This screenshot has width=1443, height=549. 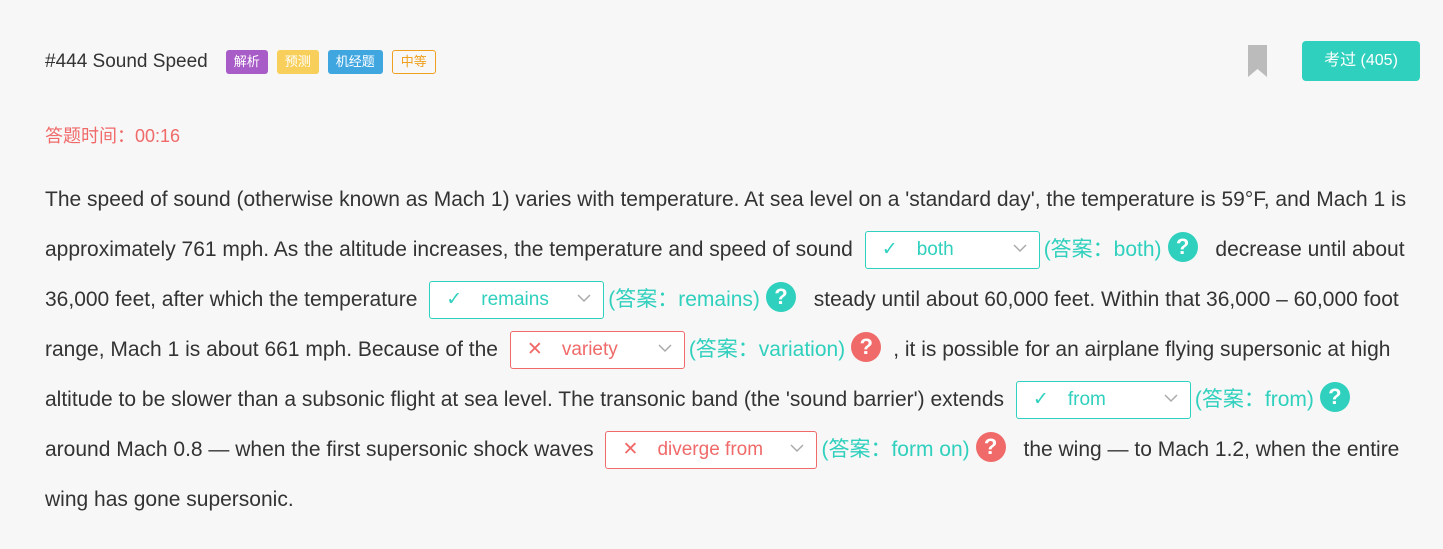 What do you see at coordinates (589, 350) in the screenshot?
I see `blank-selected-value: variety` at bounding box center [589, 350].